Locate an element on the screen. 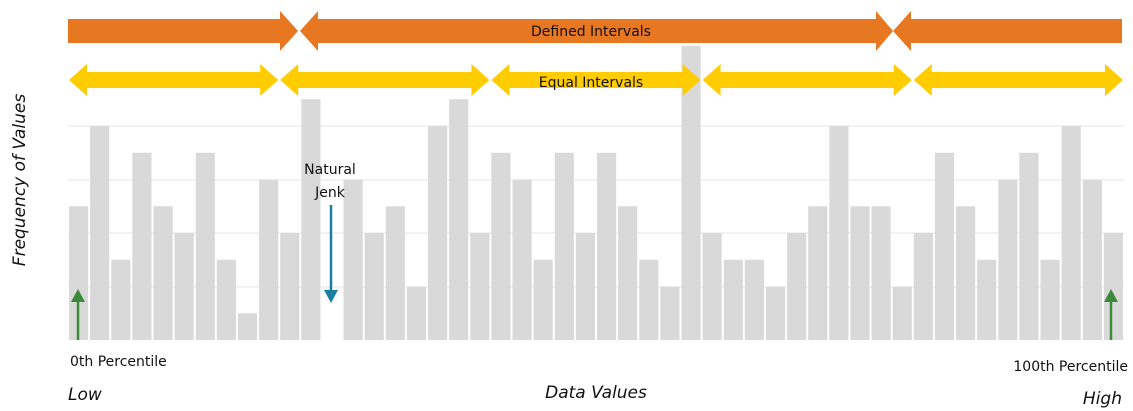 The width and height of the screenshot is (1133, 411). equal-intervals-label: Equal Intervals is located at coordinates (591, 83).